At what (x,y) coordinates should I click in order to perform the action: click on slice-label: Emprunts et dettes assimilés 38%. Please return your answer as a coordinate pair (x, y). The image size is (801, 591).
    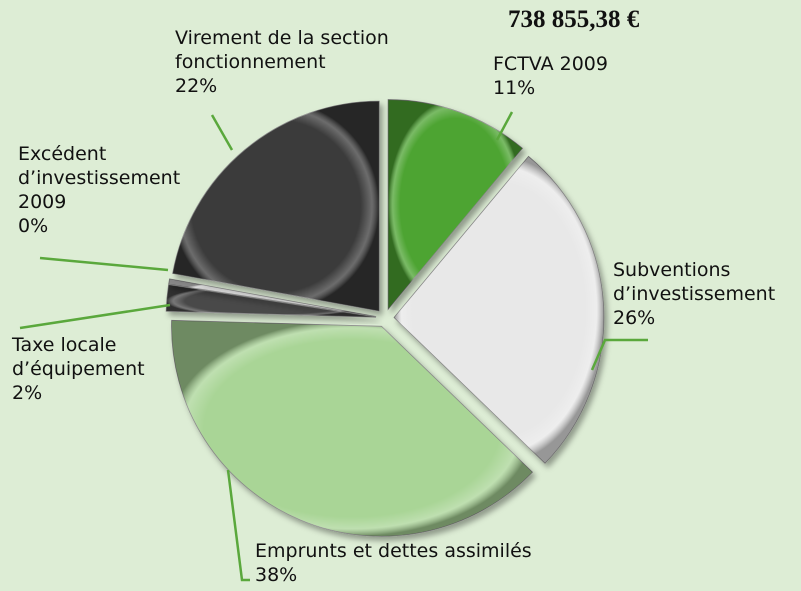
    Looking at the image, I should click on (415, 563).